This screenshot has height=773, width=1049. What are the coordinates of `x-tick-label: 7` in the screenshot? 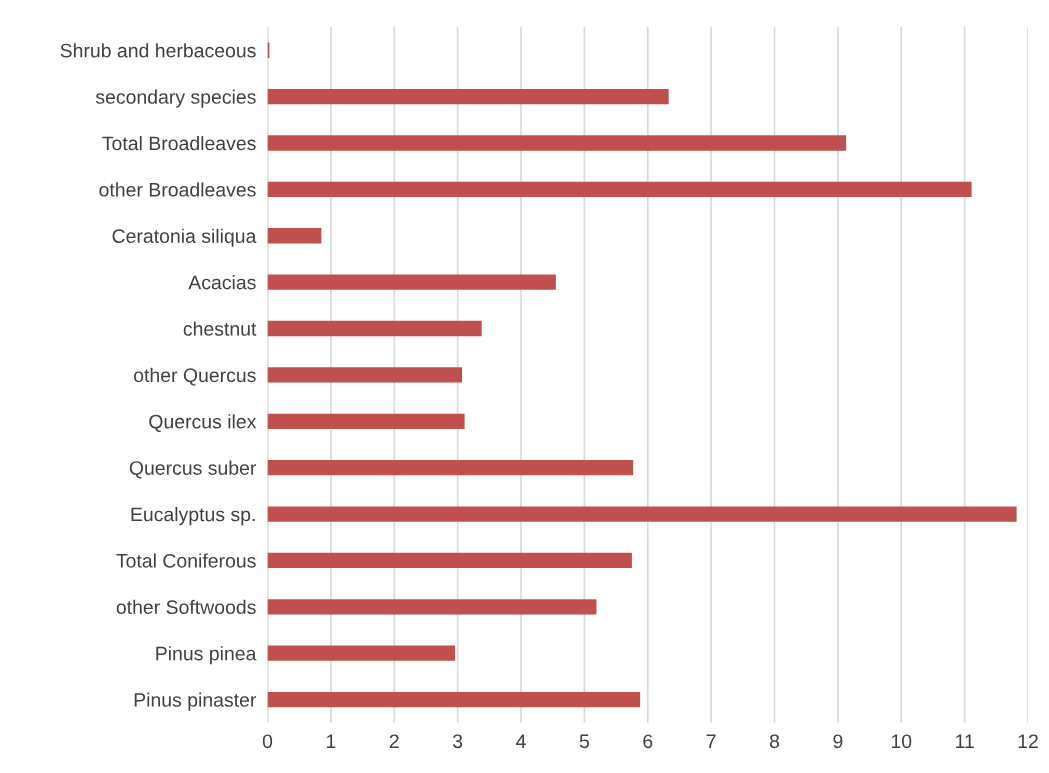 It's located at (711, 741).